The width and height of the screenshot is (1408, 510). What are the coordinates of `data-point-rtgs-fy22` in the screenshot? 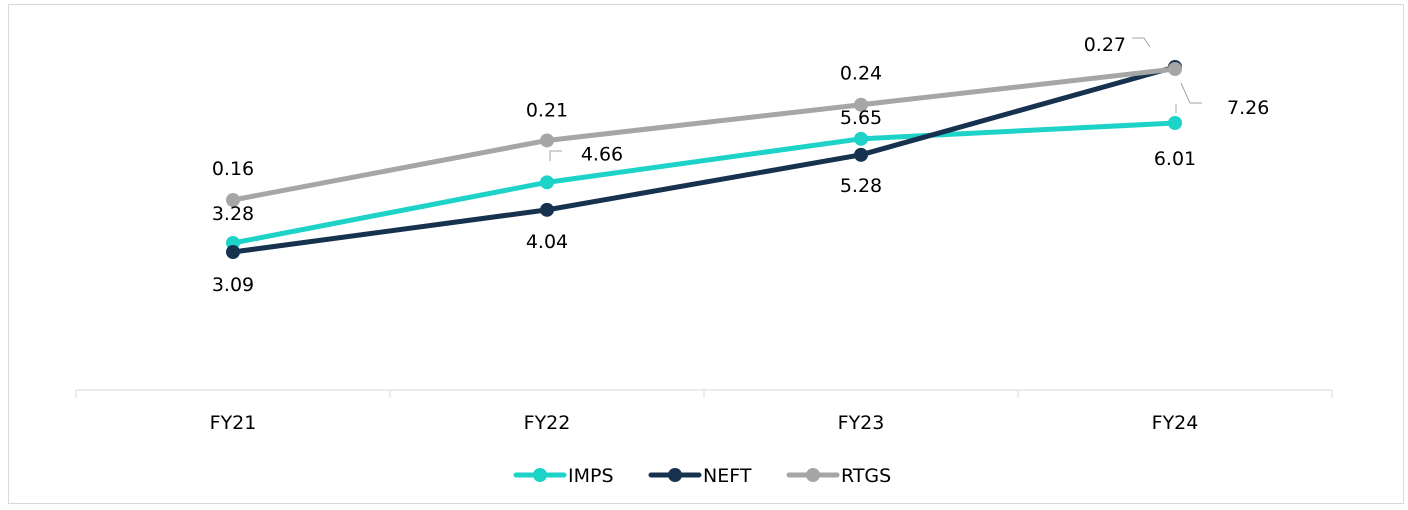 It's located at (547, 140).